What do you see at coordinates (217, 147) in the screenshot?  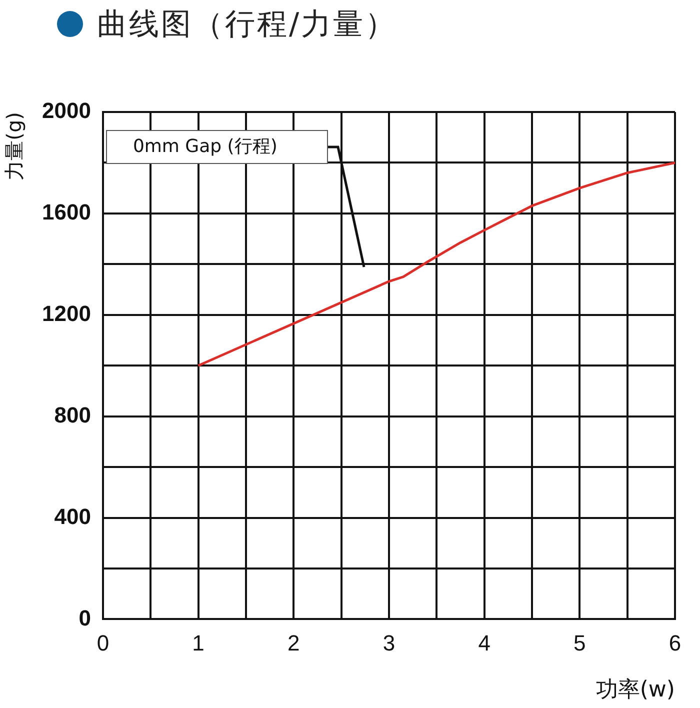 I see `annotation: 0mm Gap (行程)` at bounding box center [217, 147].